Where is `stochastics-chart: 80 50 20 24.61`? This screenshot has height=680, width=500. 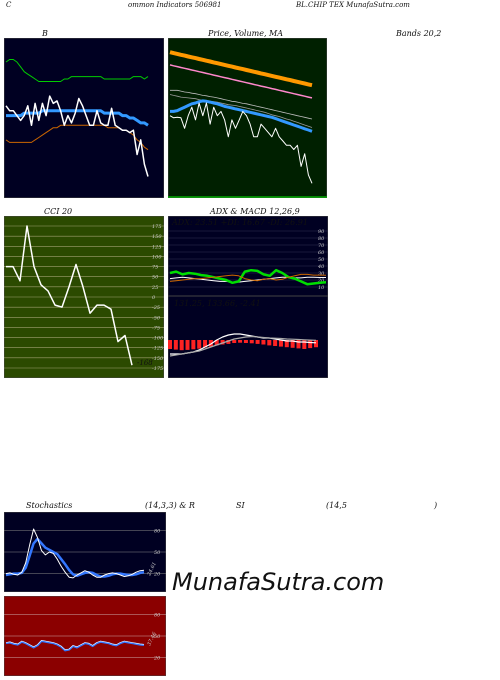
stochastics-chart: 80 50 20 24.61 is located at coordinates (85, 552).